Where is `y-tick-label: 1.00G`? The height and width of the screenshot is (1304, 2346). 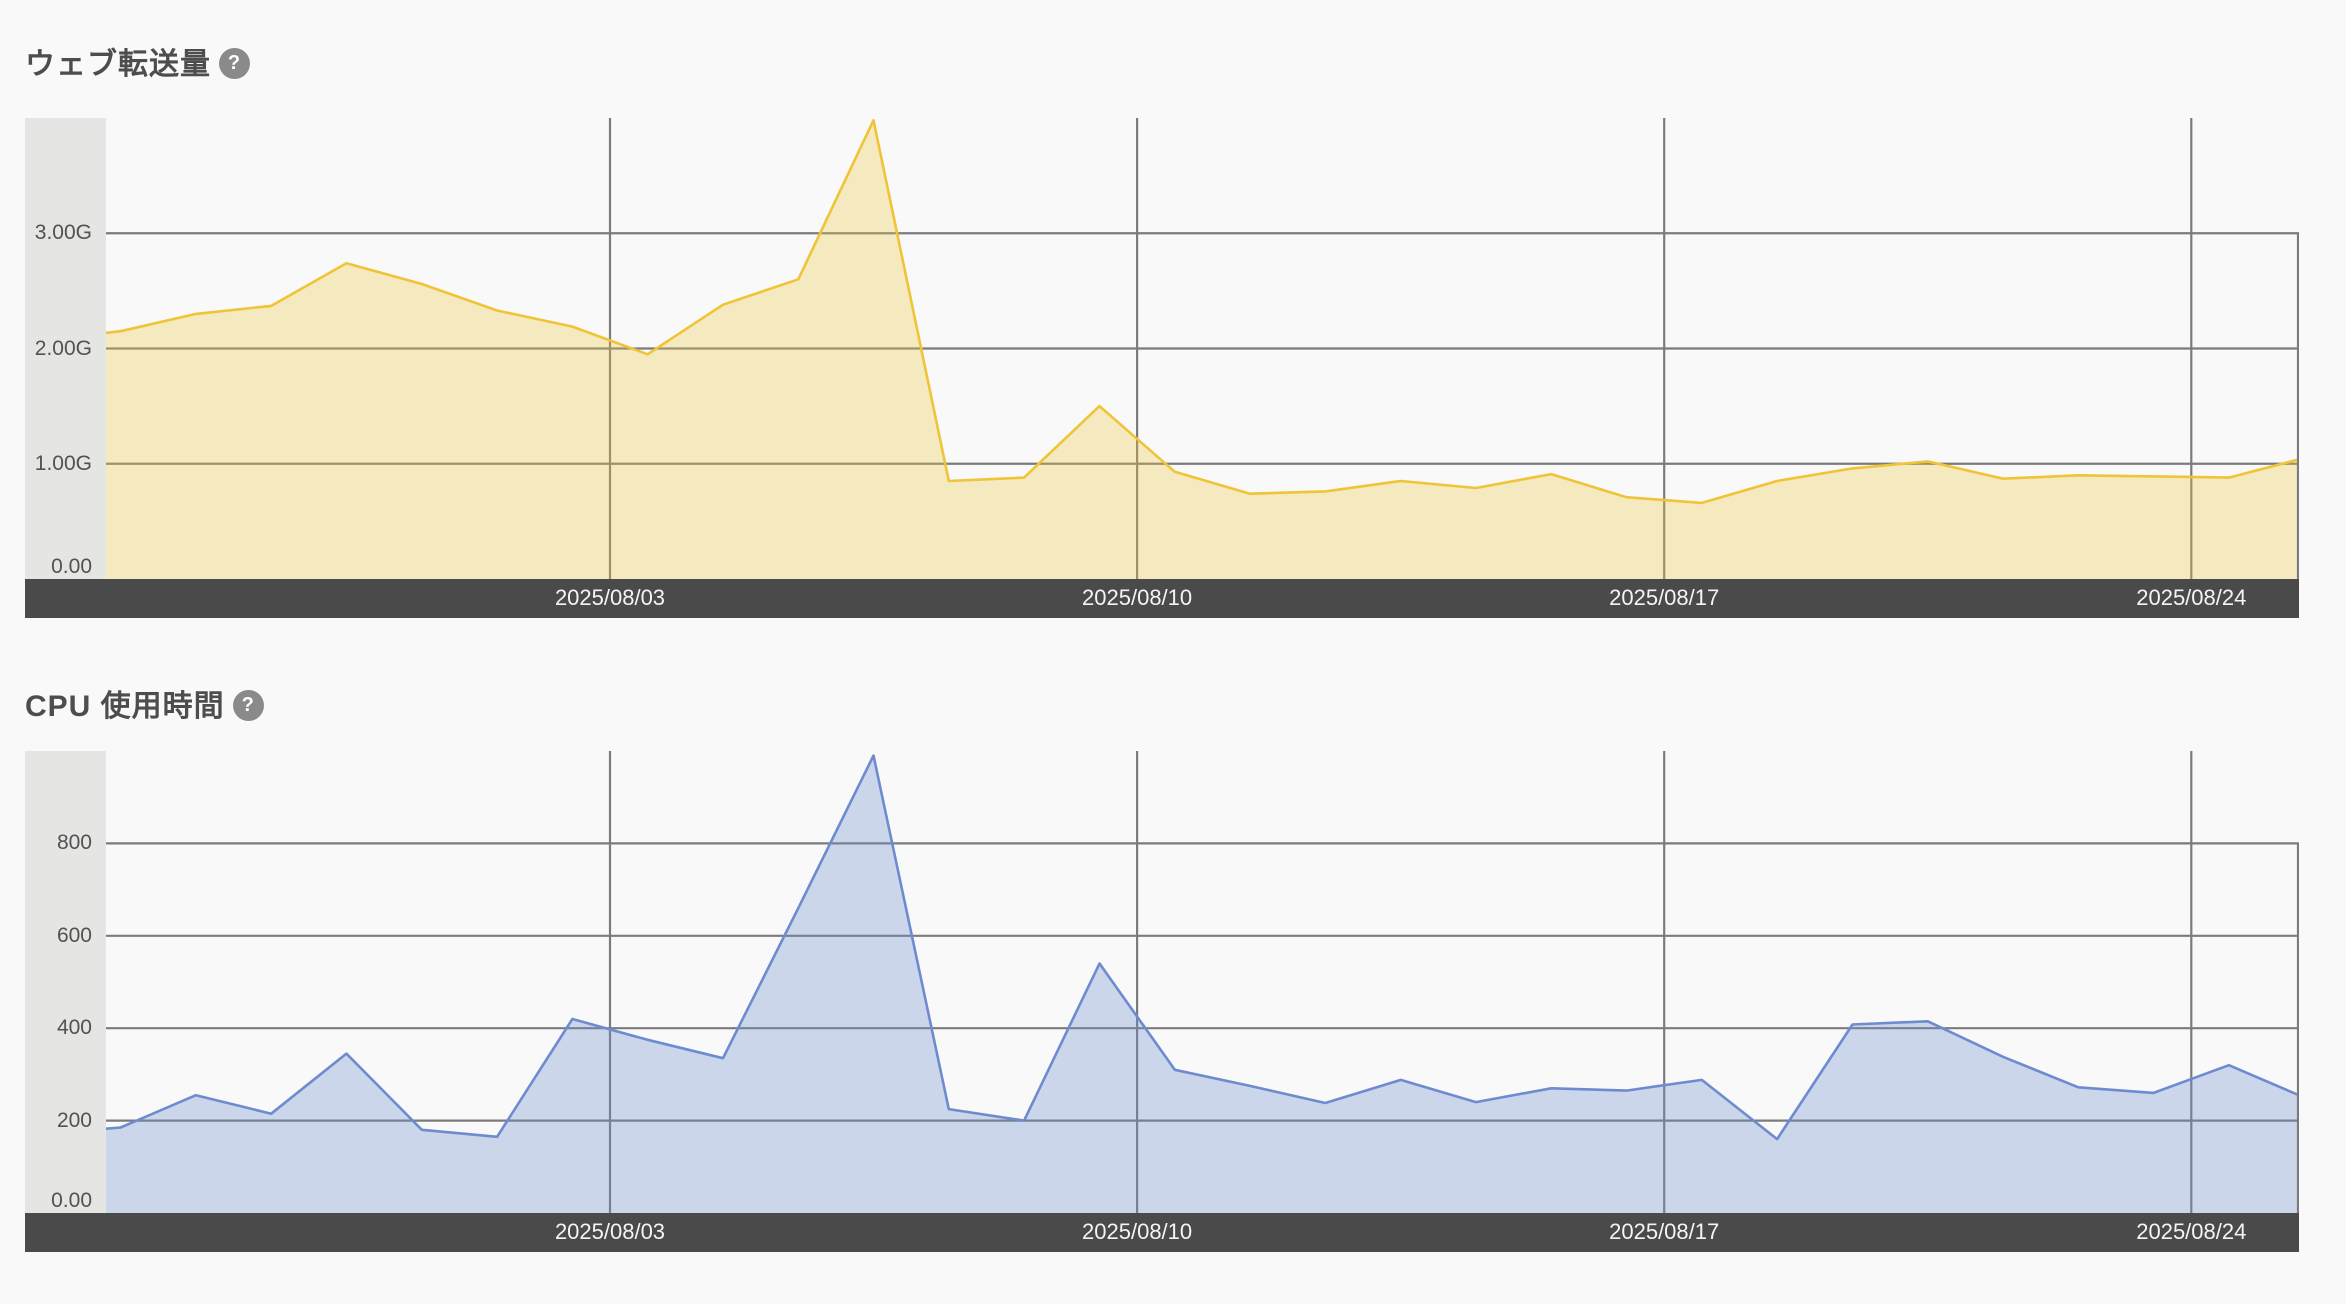 y-tick-label: 1.00G is located at coordinates (63, 463).